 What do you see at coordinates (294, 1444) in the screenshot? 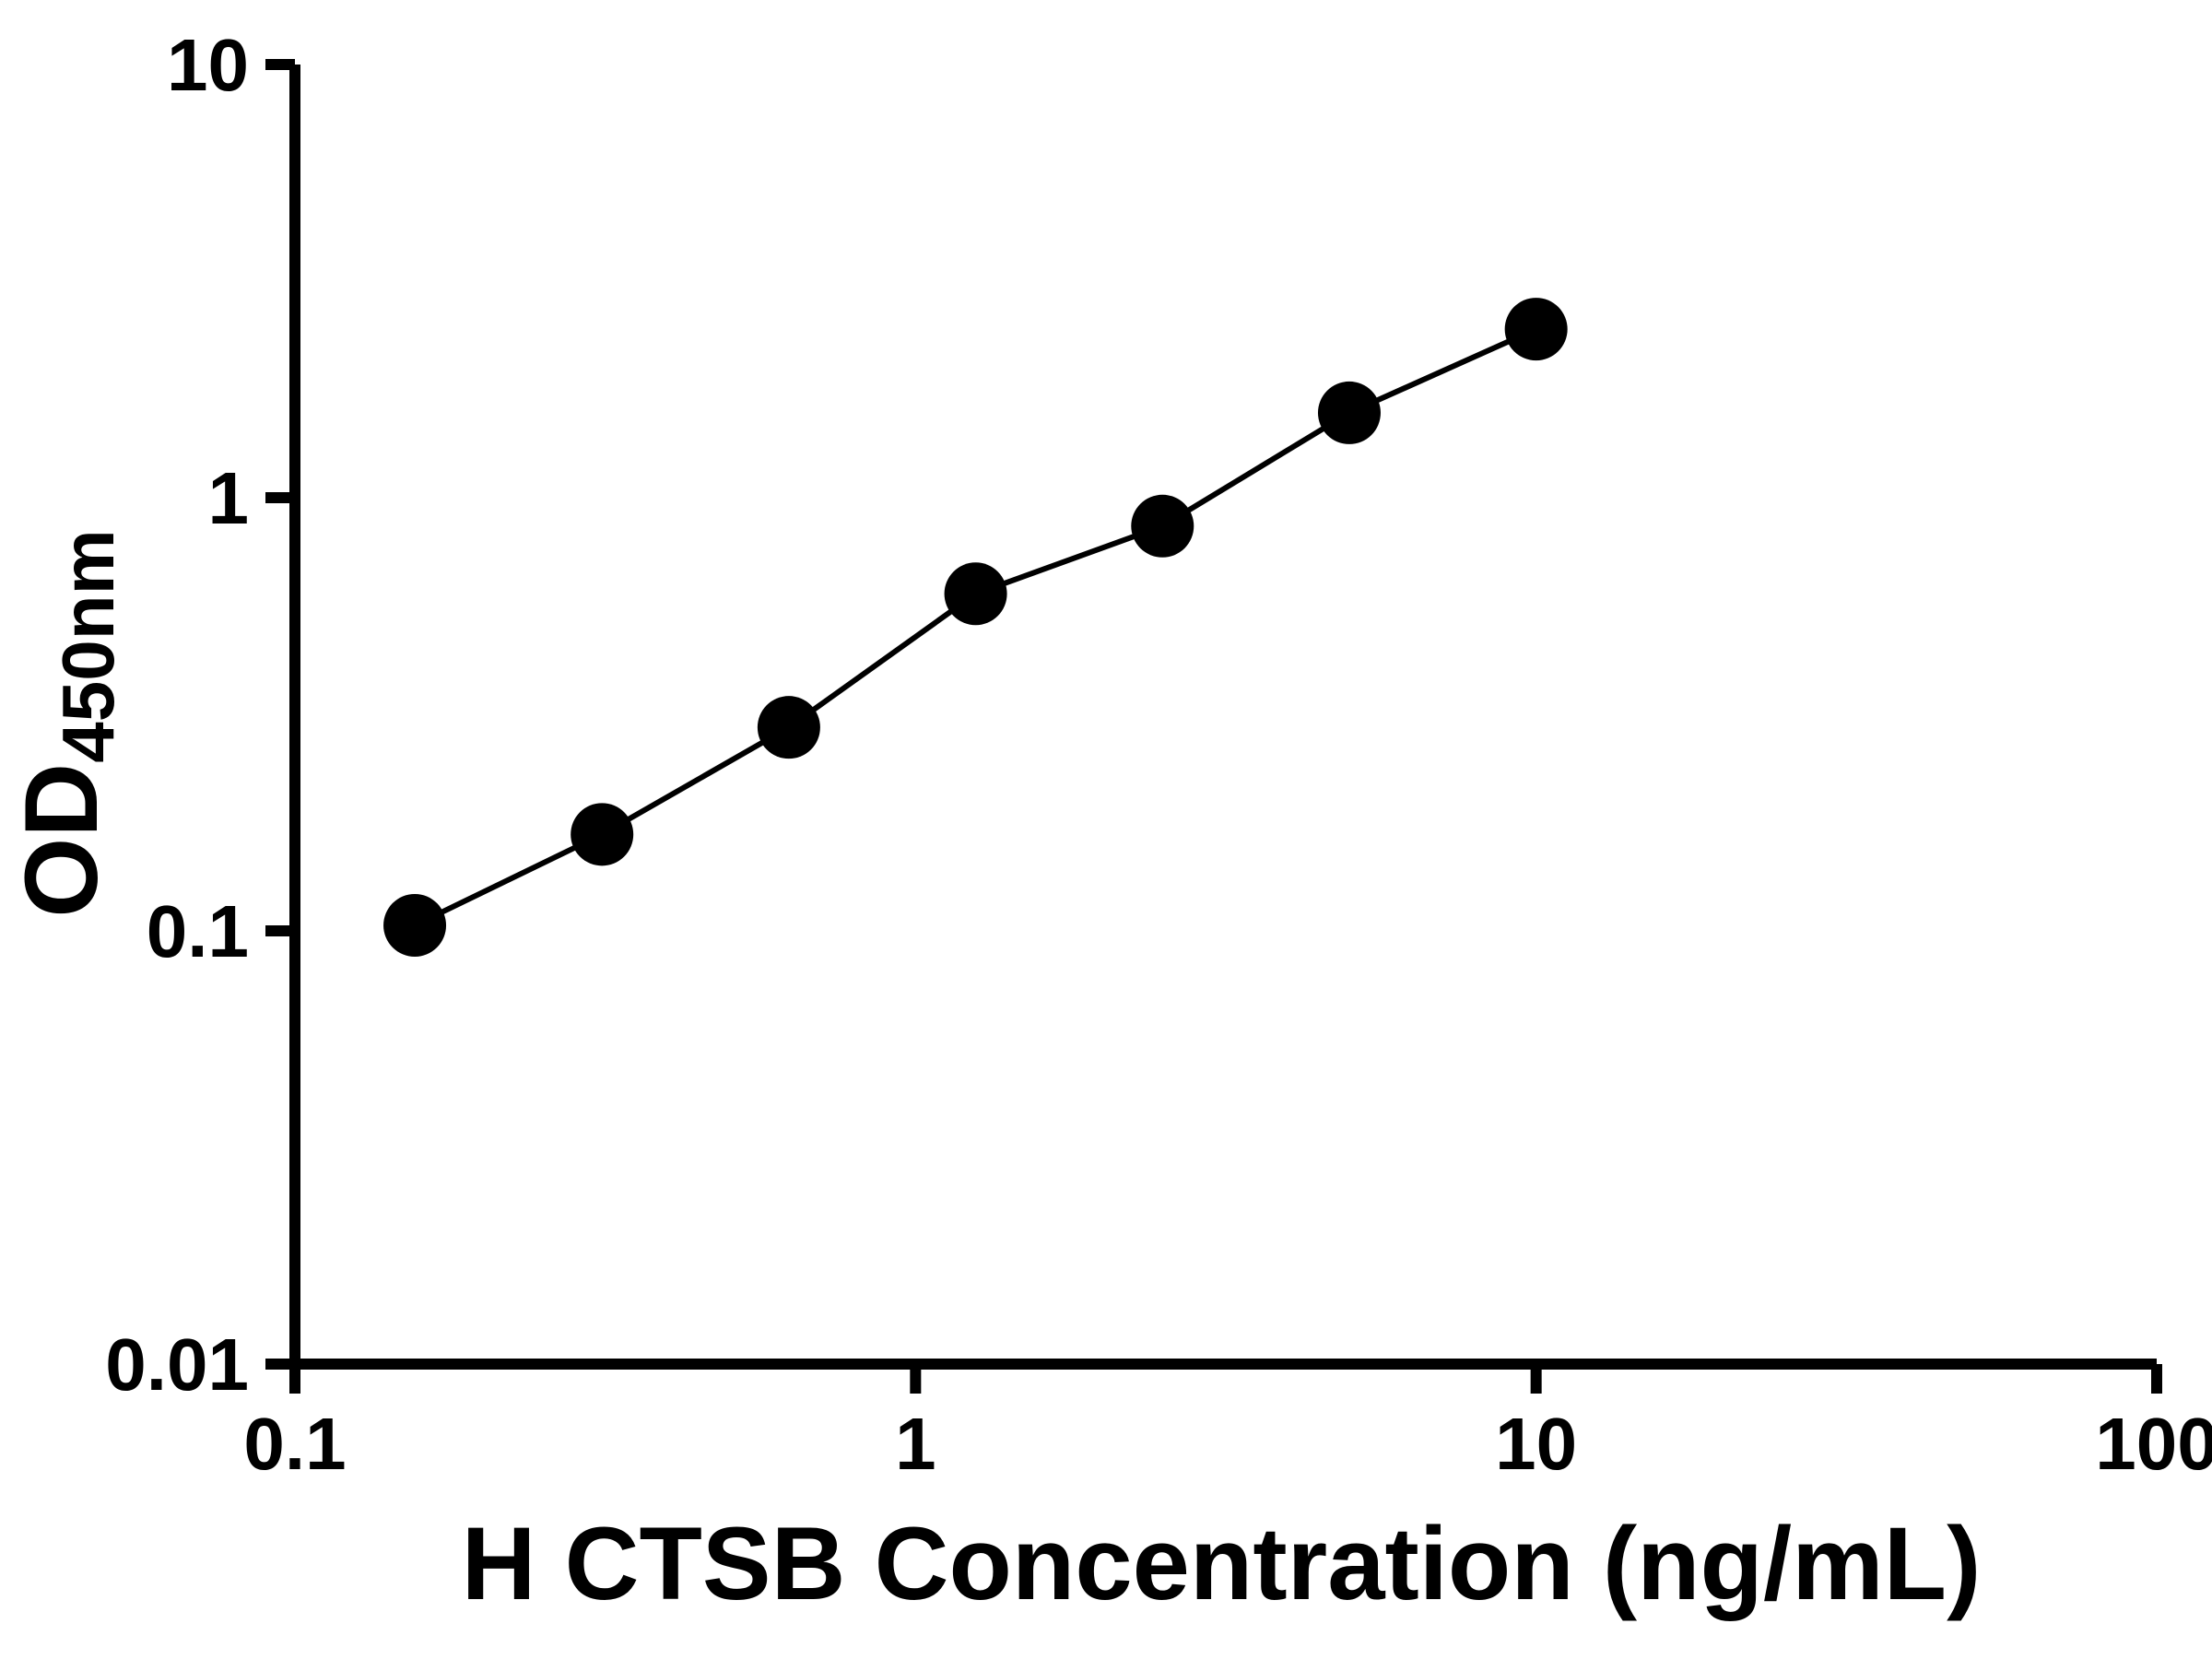
I see `x-tick-label: 0.1` at bounding box center [294, 1444].